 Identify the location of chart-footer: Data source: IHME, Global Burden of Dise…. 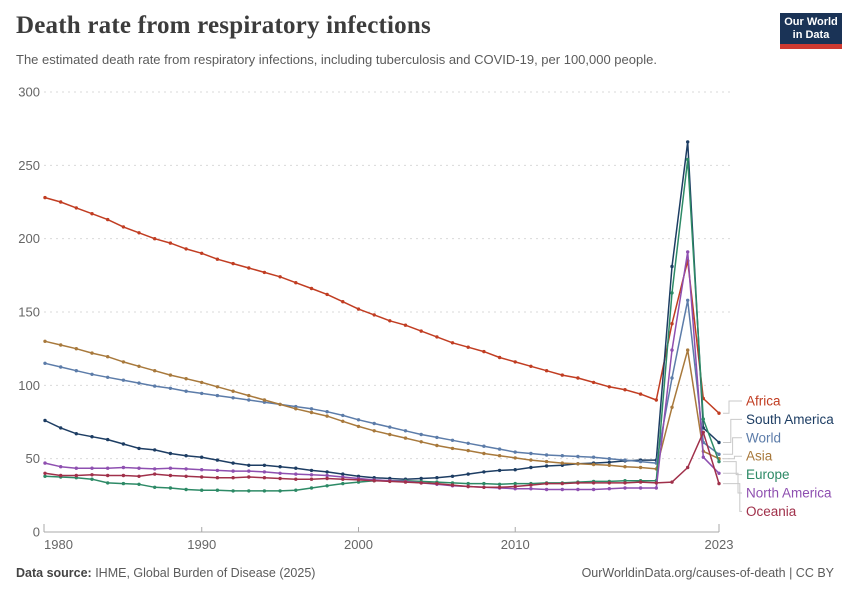
(425, 573).